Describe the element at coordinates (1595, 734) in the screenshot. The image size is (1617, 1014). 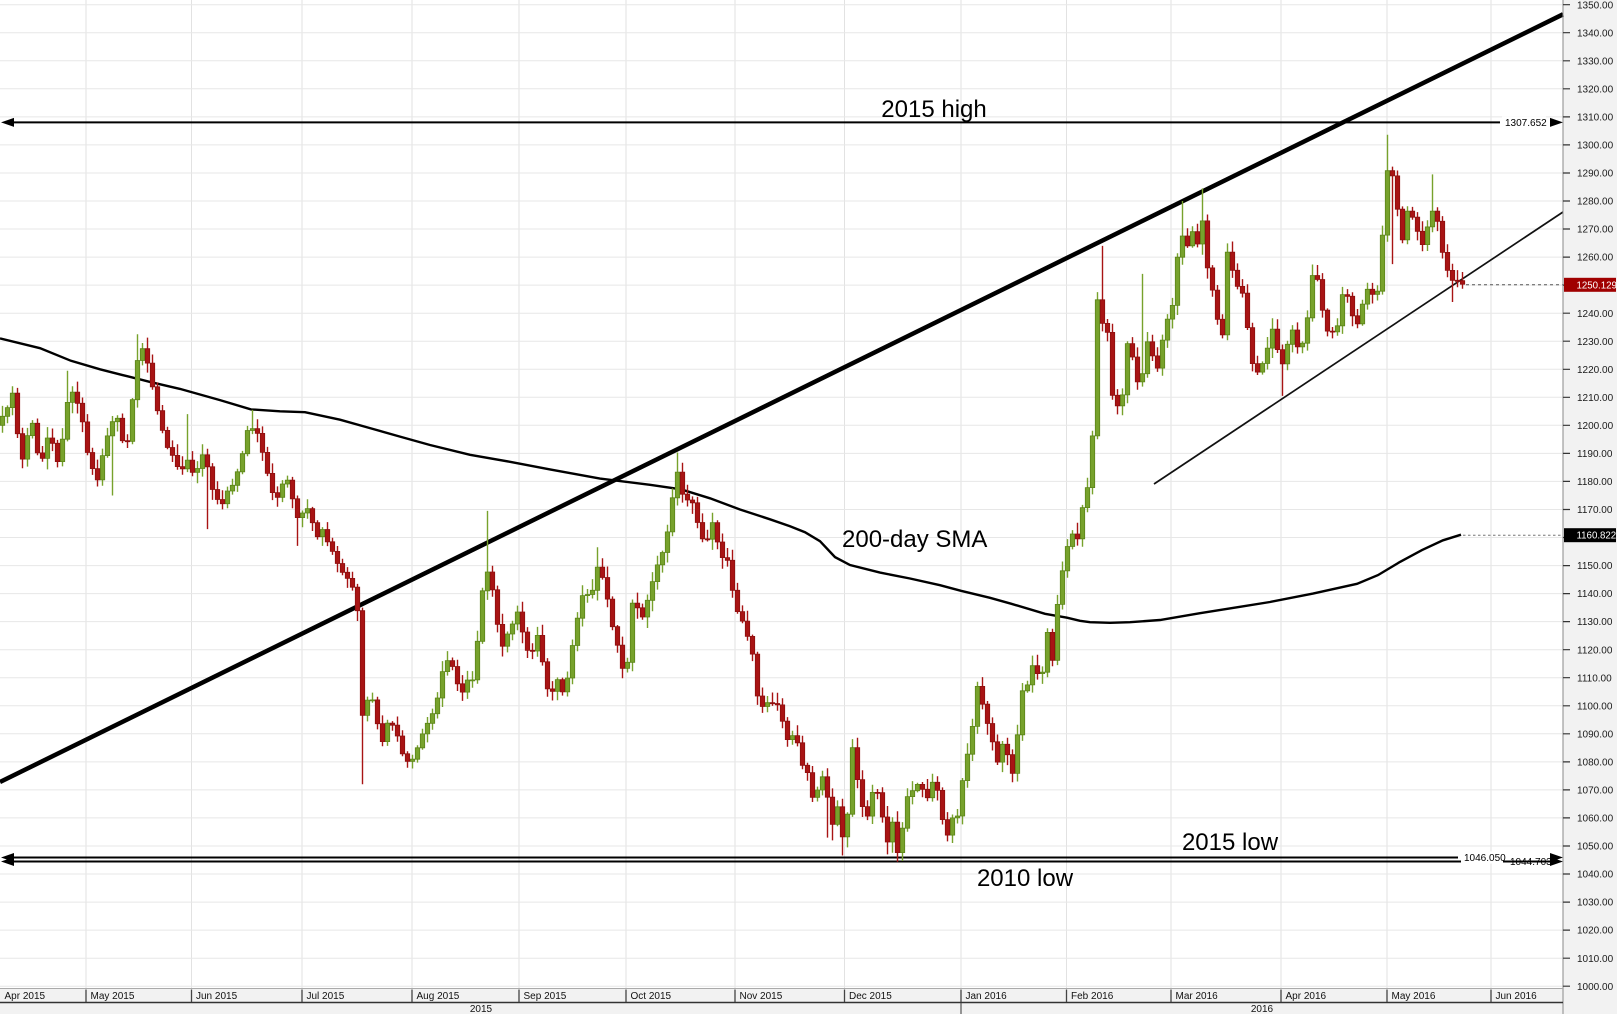
I see `svg-text: 1090.00` at that location.